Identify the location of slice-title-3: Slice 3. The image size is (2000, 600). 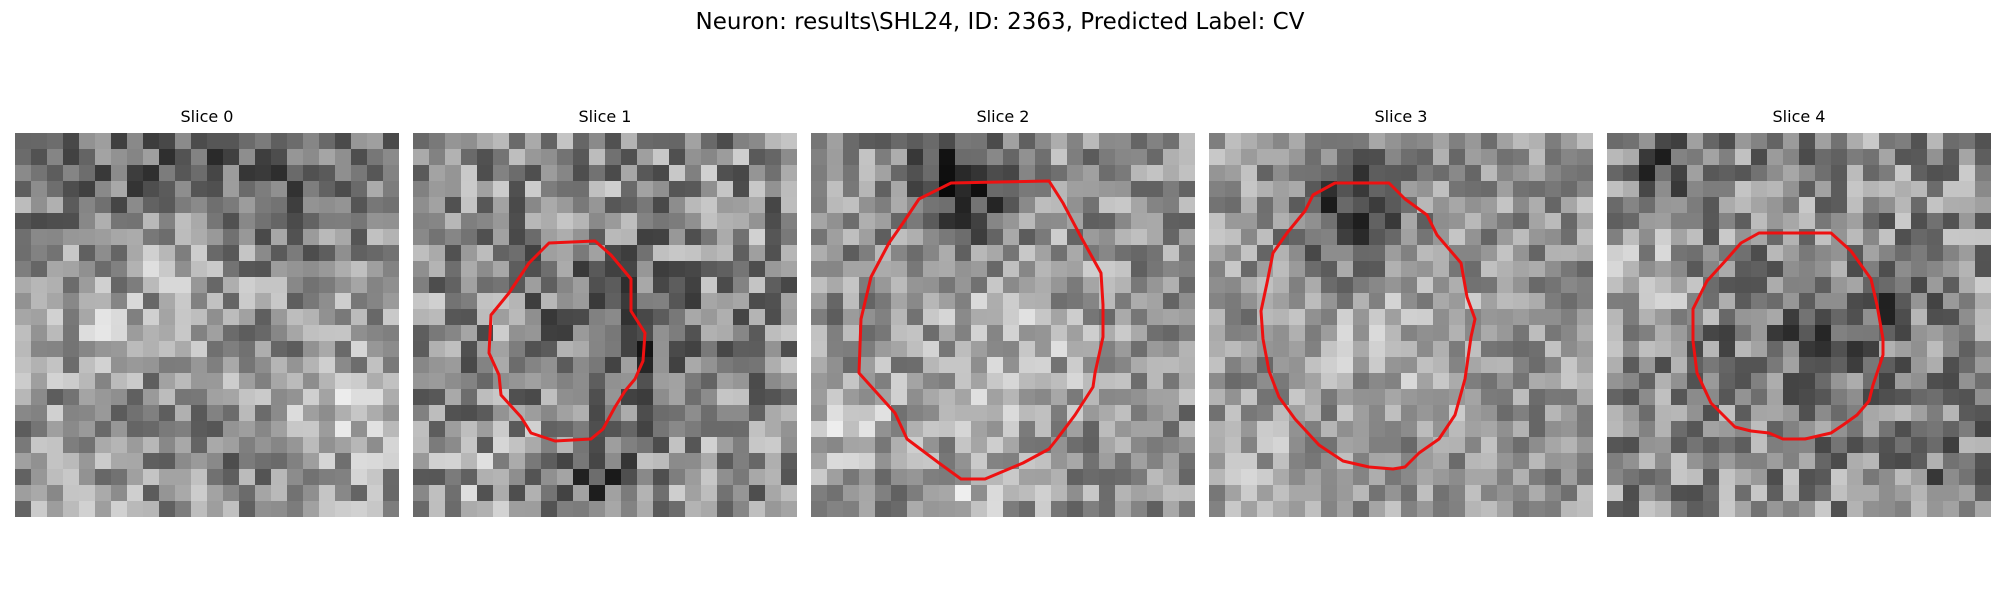
(1401, 117).